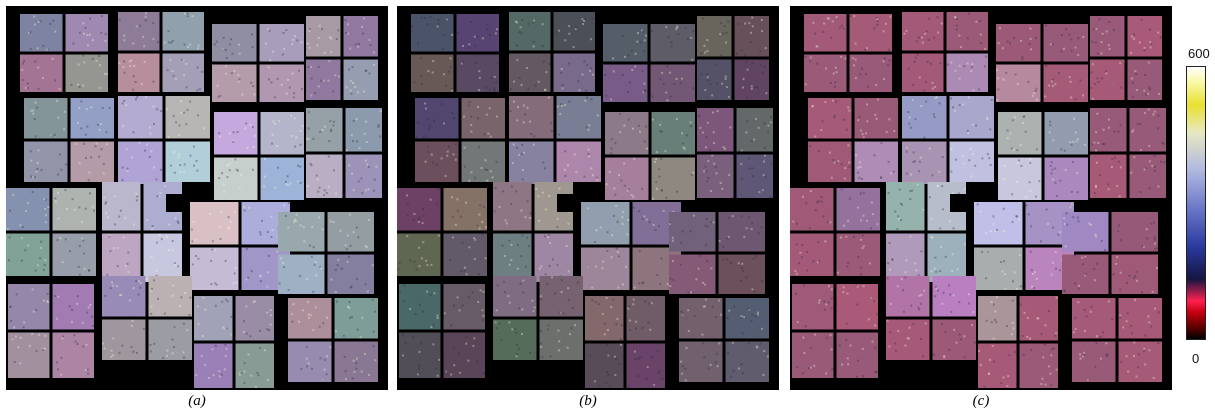 The height and width of the screenshot is (412, 1215). What do you see at coordinates (981, 401) in the screenshot?
I see `caption-c: (c)` at bounding box center [981, 401].